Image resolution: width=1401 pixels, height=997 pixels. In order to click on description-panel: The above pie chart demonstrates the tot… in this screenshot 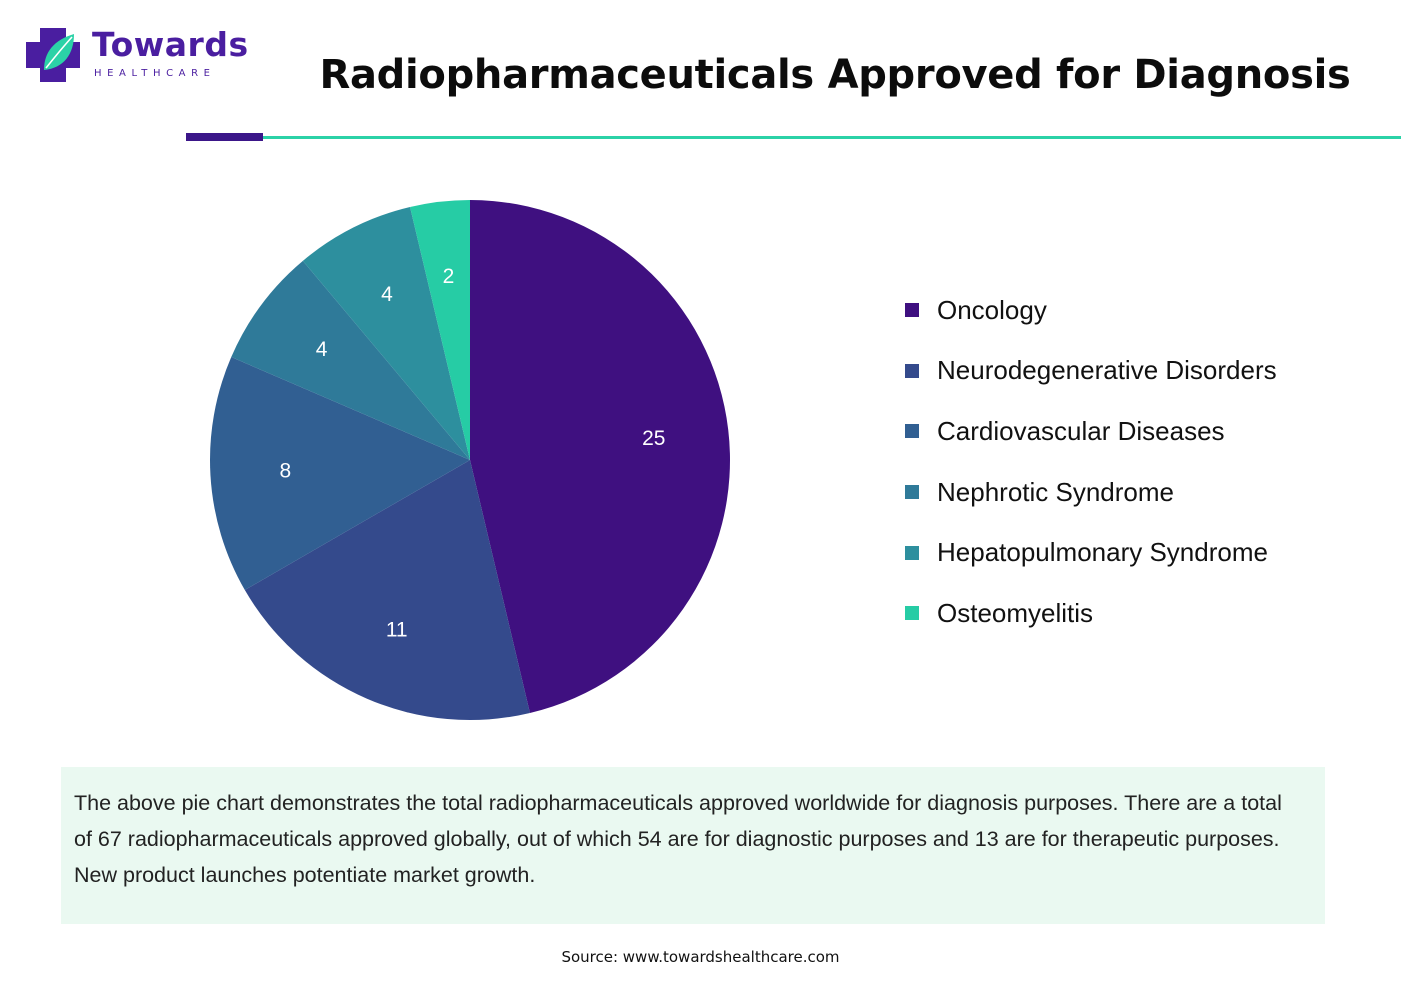, I will do `click(693, 845)`.